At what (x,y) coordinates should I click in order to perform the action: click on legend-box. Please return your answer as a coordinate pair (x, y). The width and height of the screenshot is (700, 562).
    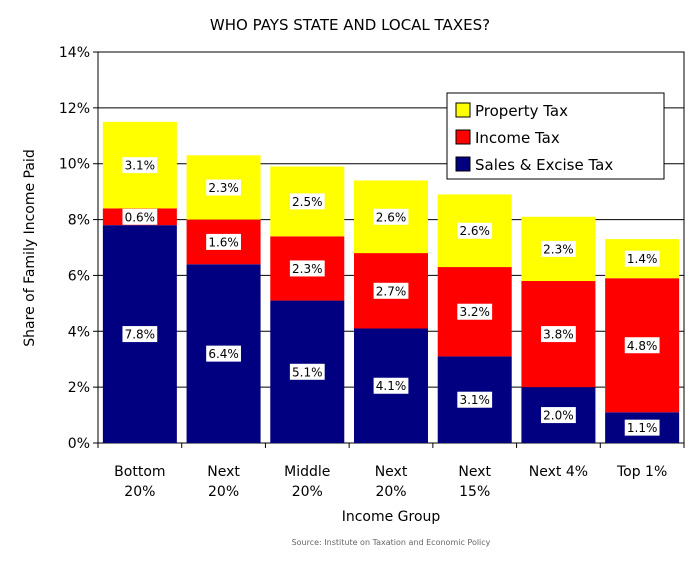
    Looking at the image, I should click on (555, 136).